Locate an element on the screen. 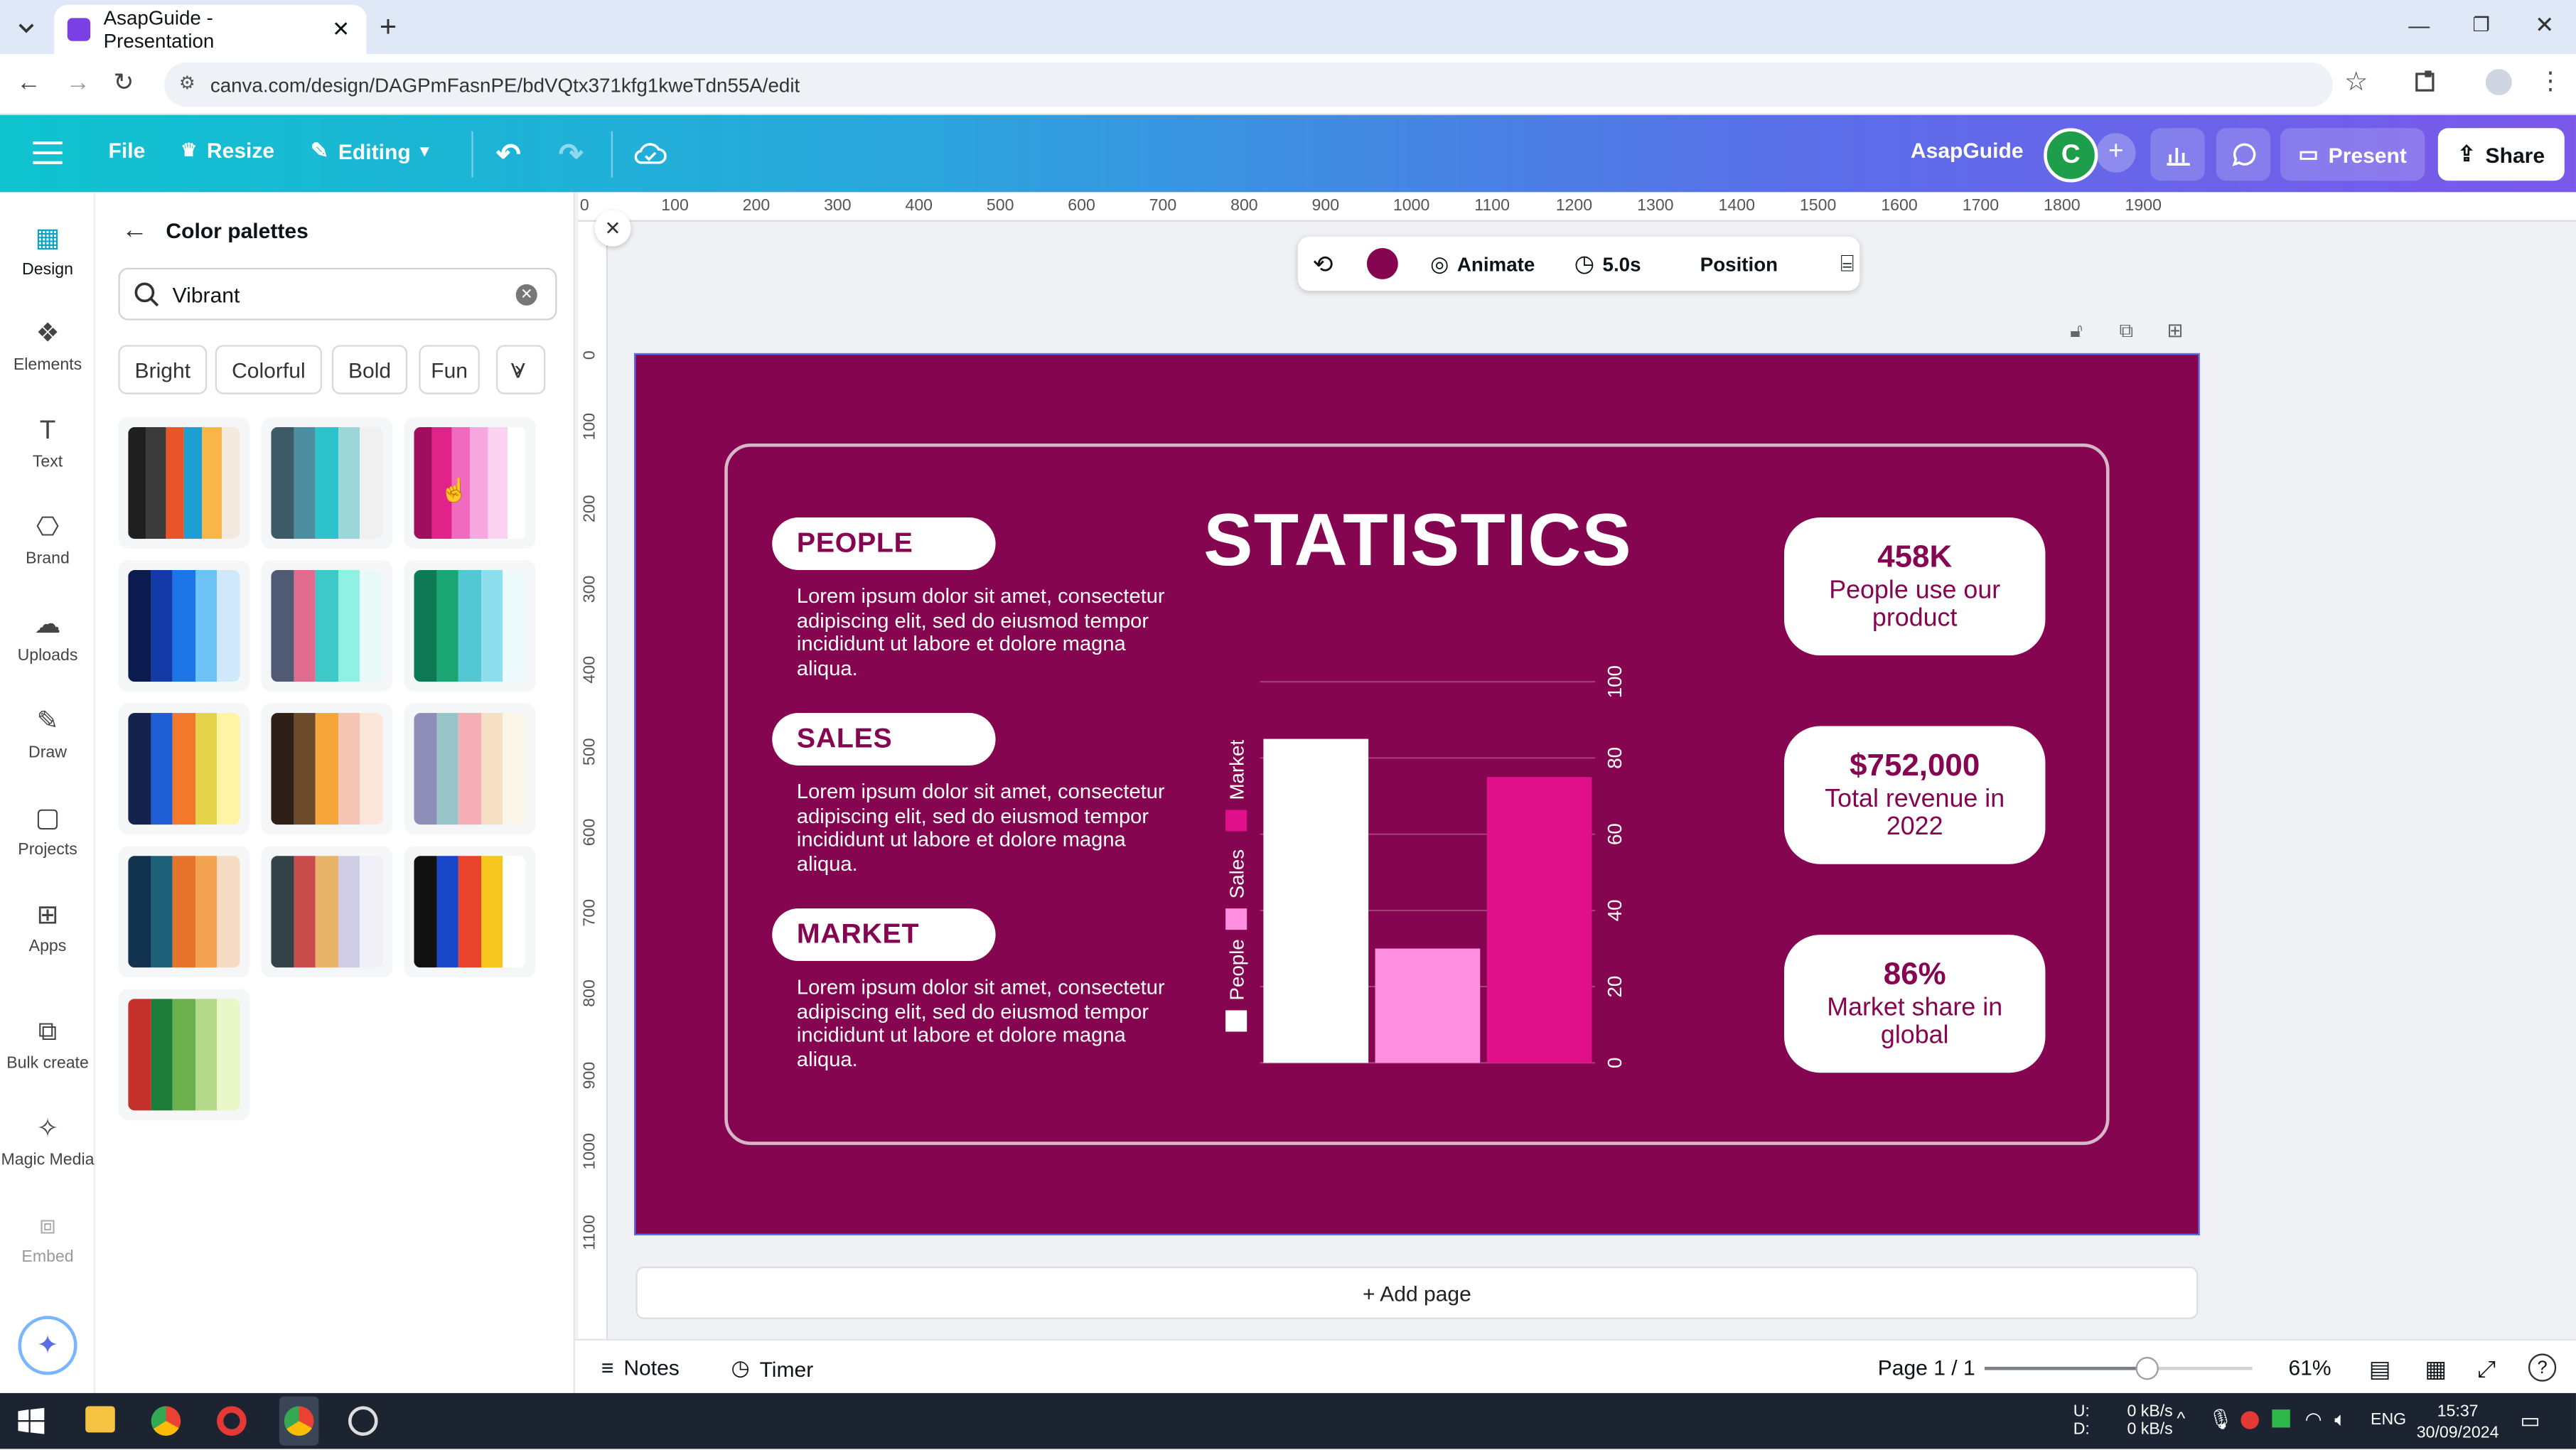 The height and width of the screenshot is (1450, 2576). sales-tag: SALES is located at coordinates (884, 739).